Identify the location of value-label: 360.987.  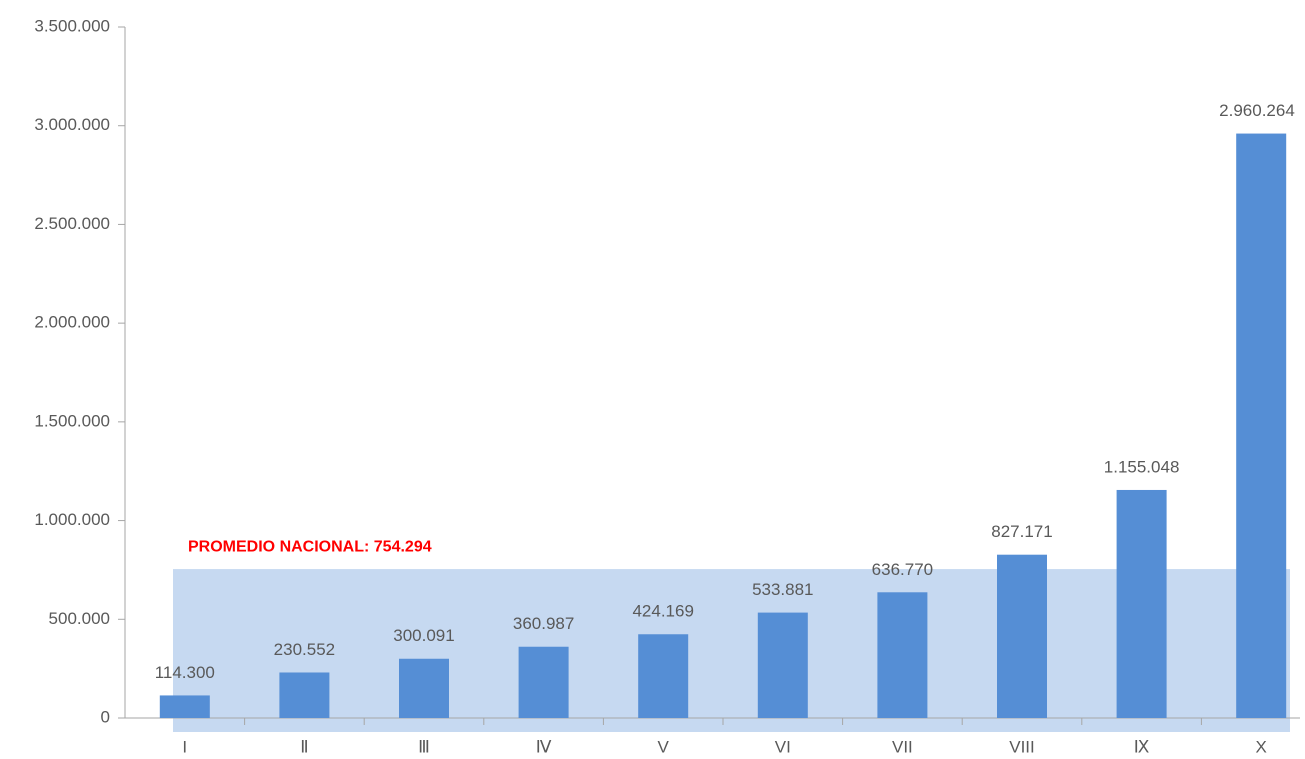
(543, 623).